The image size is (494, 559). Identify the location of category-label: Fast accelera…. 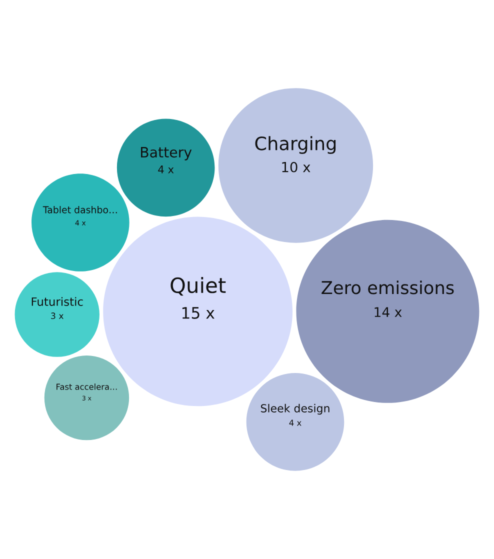
(86, 387).